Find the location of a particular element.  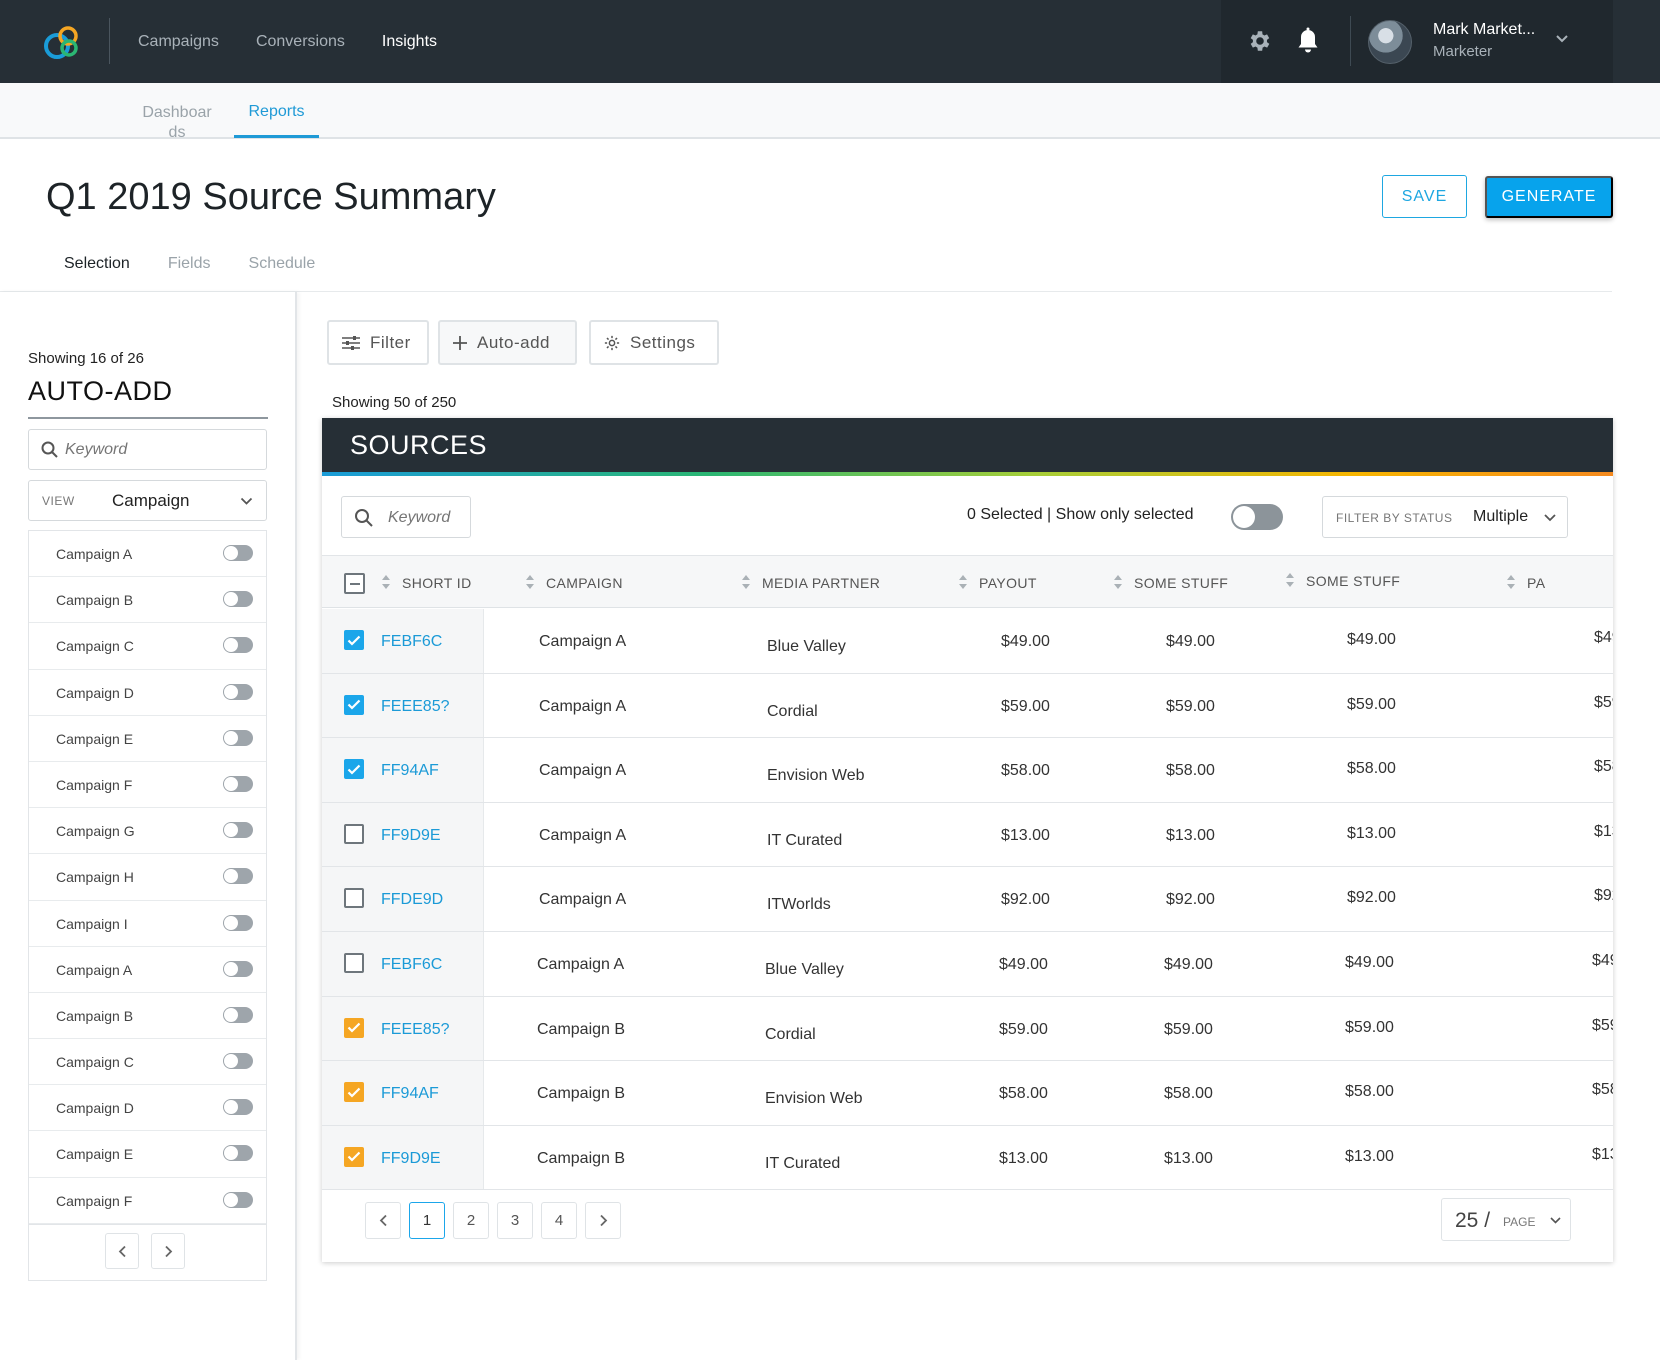

page-1-button: 1 is located at coordinates (427, 1220).